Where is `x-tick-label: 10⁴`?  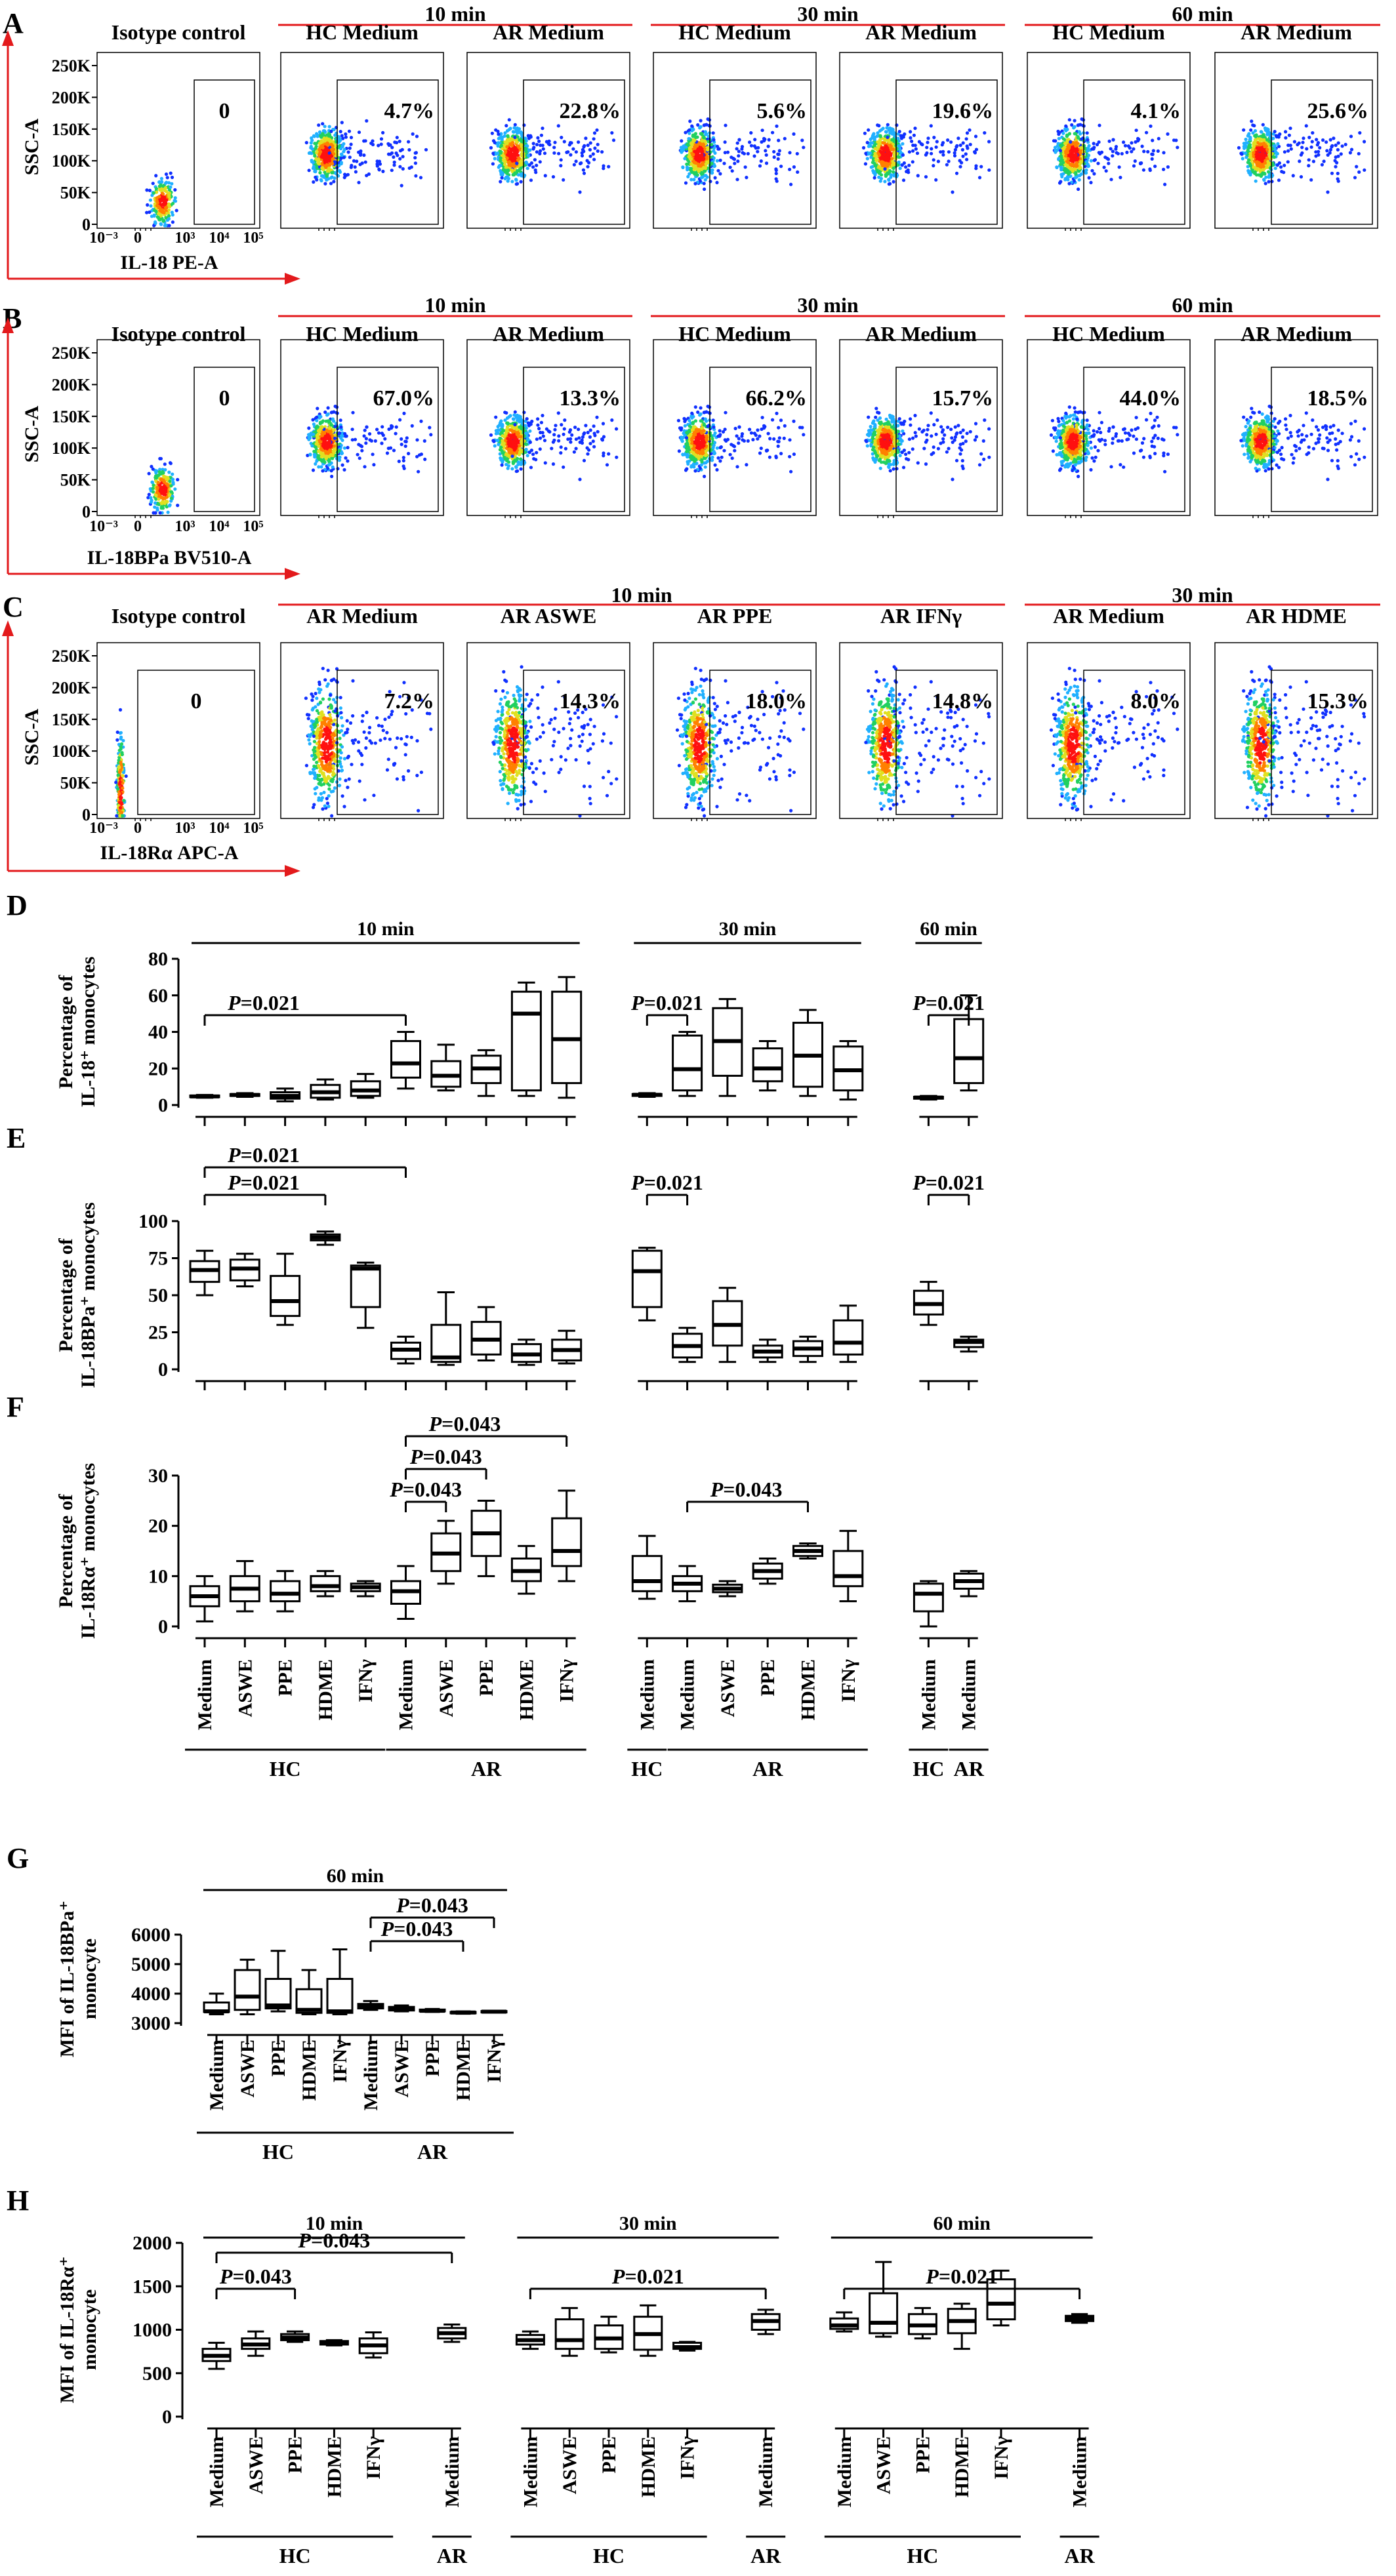
x-tick-label: 10⁴ is located at coordinates (219, 239).